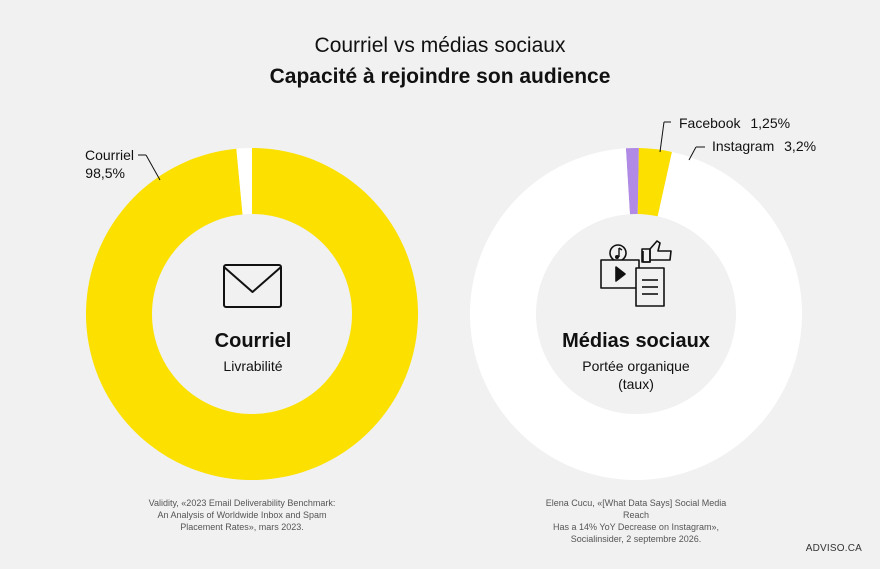 This screenshot has height=569, width=880. I want to click on donut-email-subtitle: Livrabilité, so click(252, 366).